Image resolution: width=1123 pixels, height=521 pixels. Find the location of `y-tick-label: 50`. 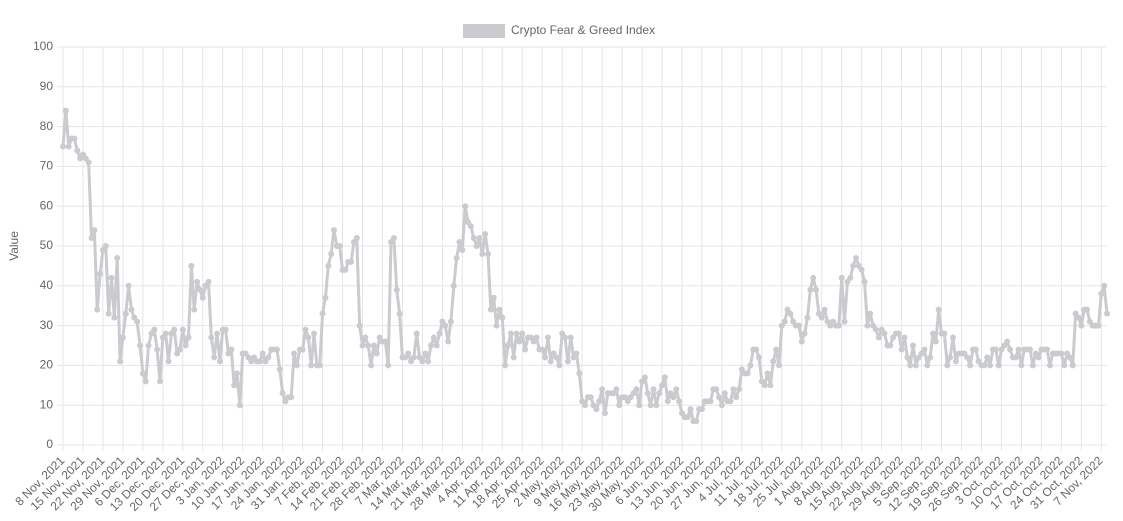

y-tick-label: 50 is located at coordinates (47, 245).